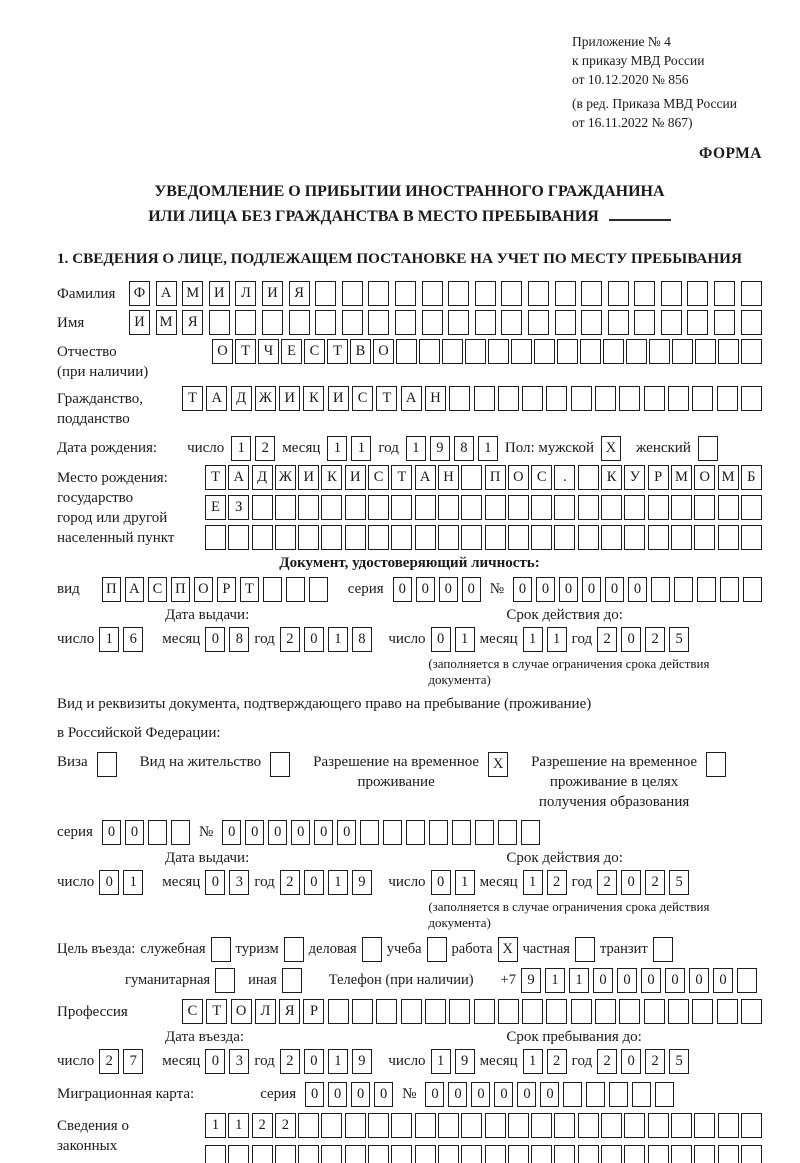  What do you see at coordinates (751, 477) in the screenshot?
I see `char-box: Б` at bounding box center [751, 477].